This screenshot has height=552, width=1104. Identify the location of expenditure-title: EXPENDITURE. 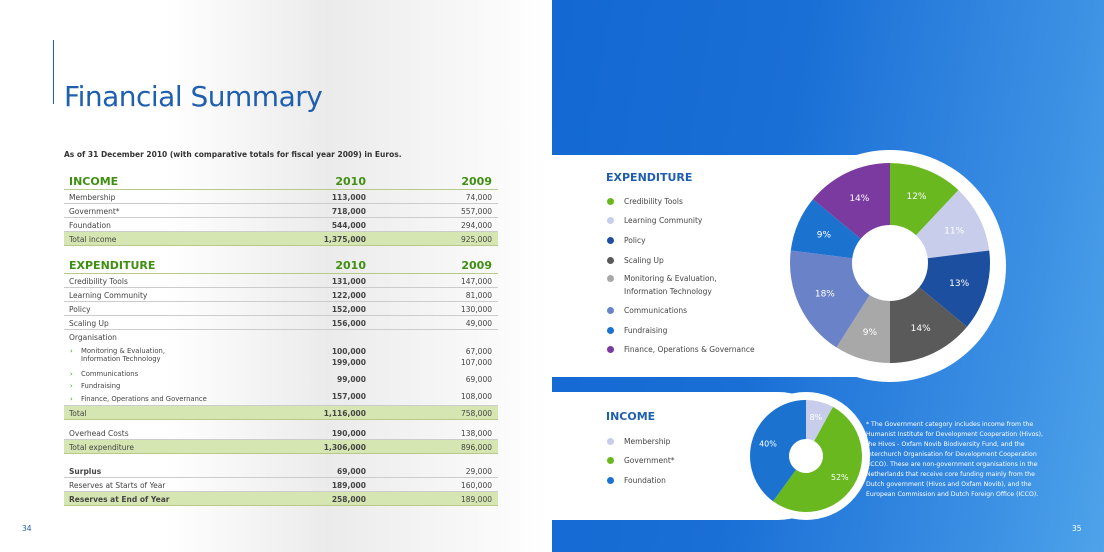
(649, 177).